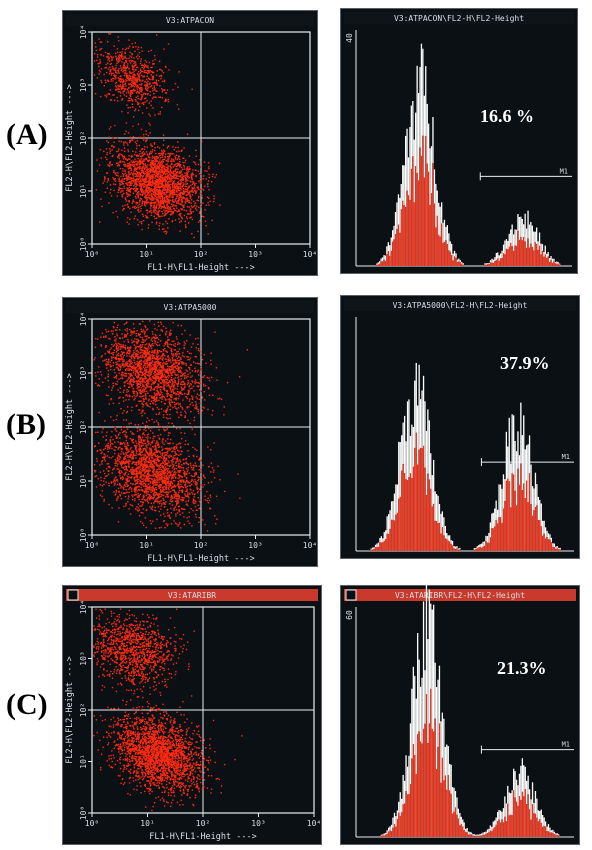  I want to click on histogram-titlebar-C, so click(460, 595).